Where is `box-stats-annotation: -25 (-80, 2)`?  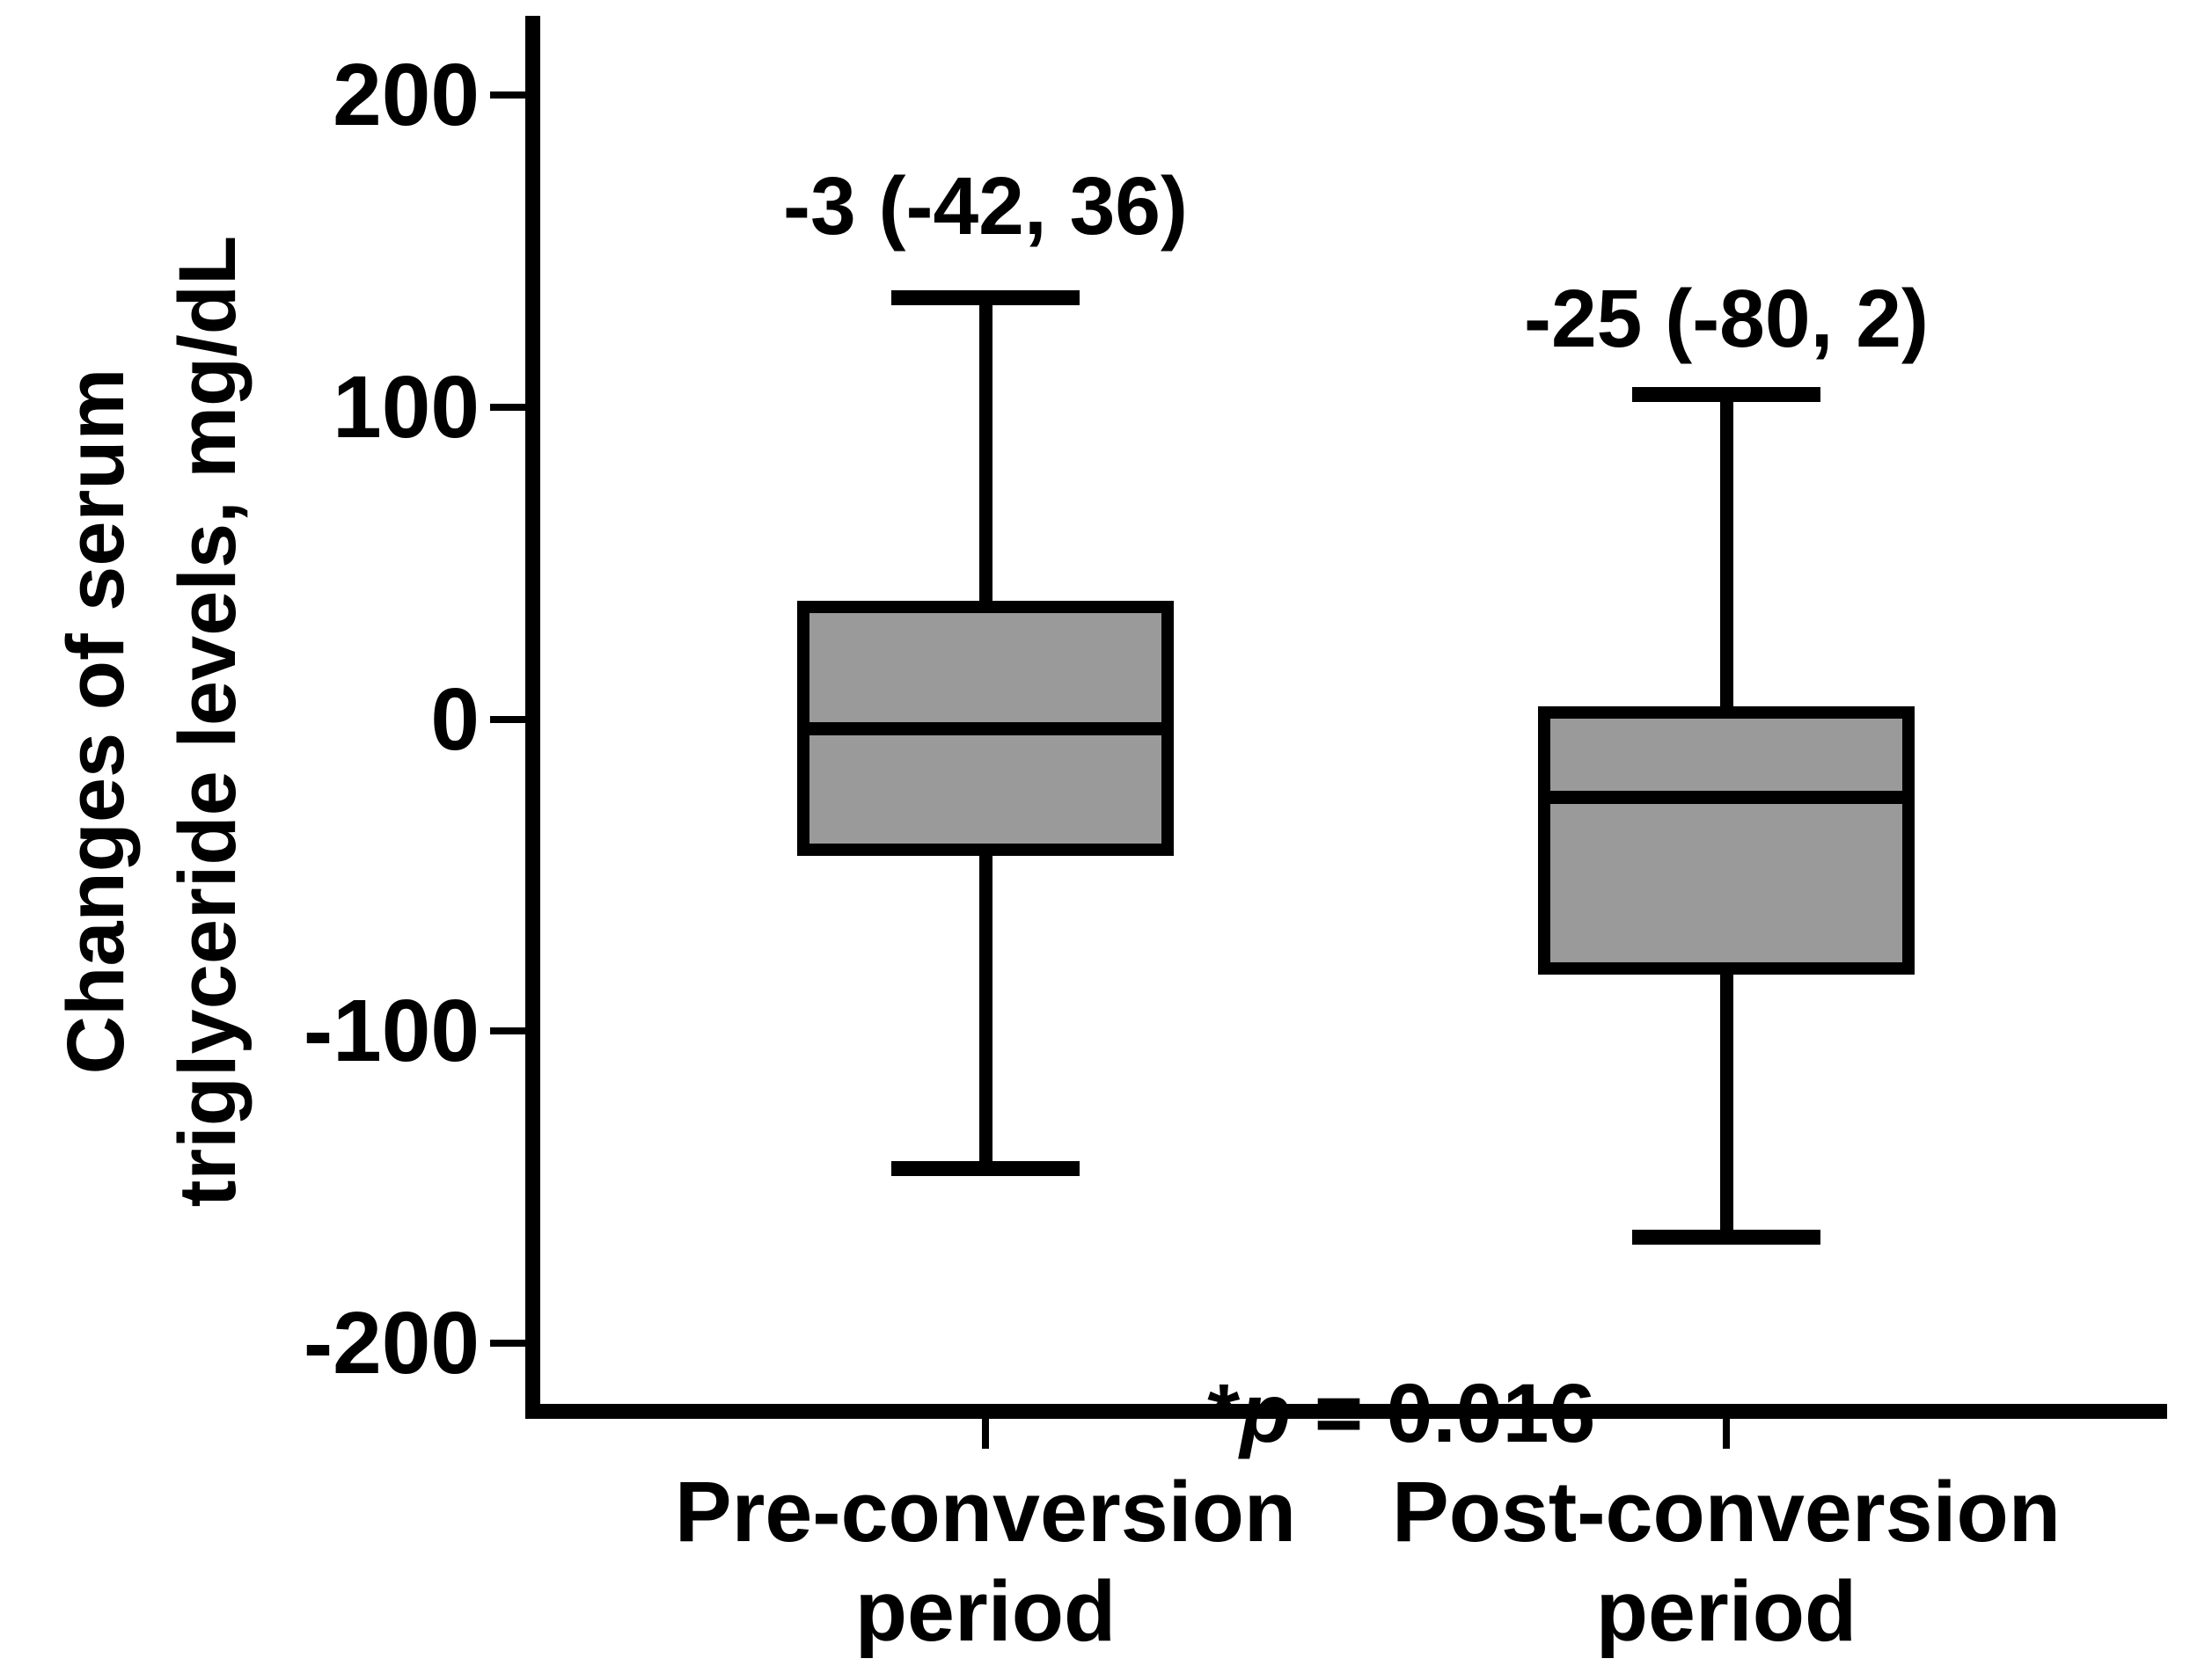 box-stats-annotation: -25 (-80, 2) is located at coordinates (1726, 318).